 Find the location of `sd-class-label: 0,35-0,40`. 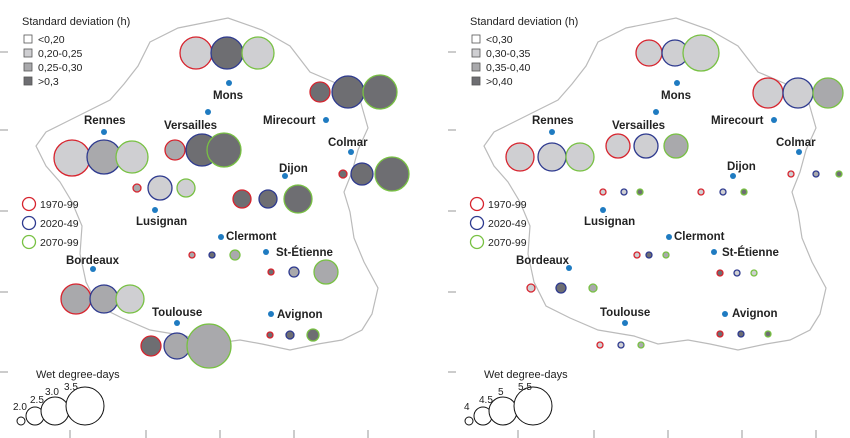

sd-class-label: 0,35-0,40 is located at coordinates (508, 68).